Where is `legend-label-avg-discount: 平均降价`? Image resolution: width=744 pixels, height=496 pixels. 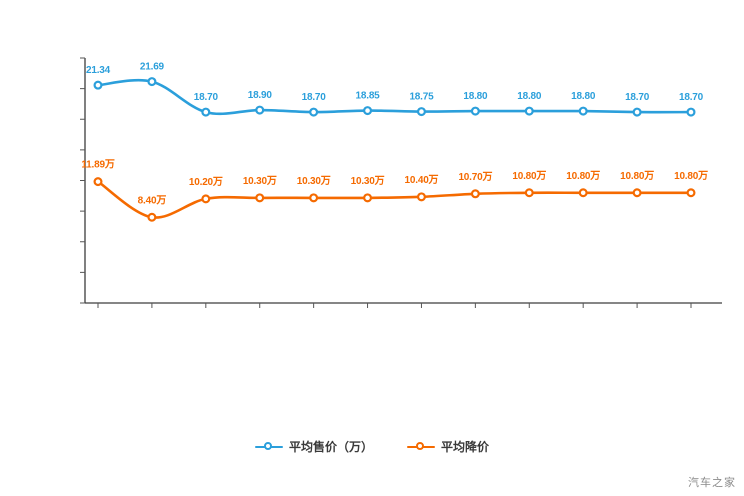
legend-label-avg-discount: 平均降价 is located at coordinates (465, 447).